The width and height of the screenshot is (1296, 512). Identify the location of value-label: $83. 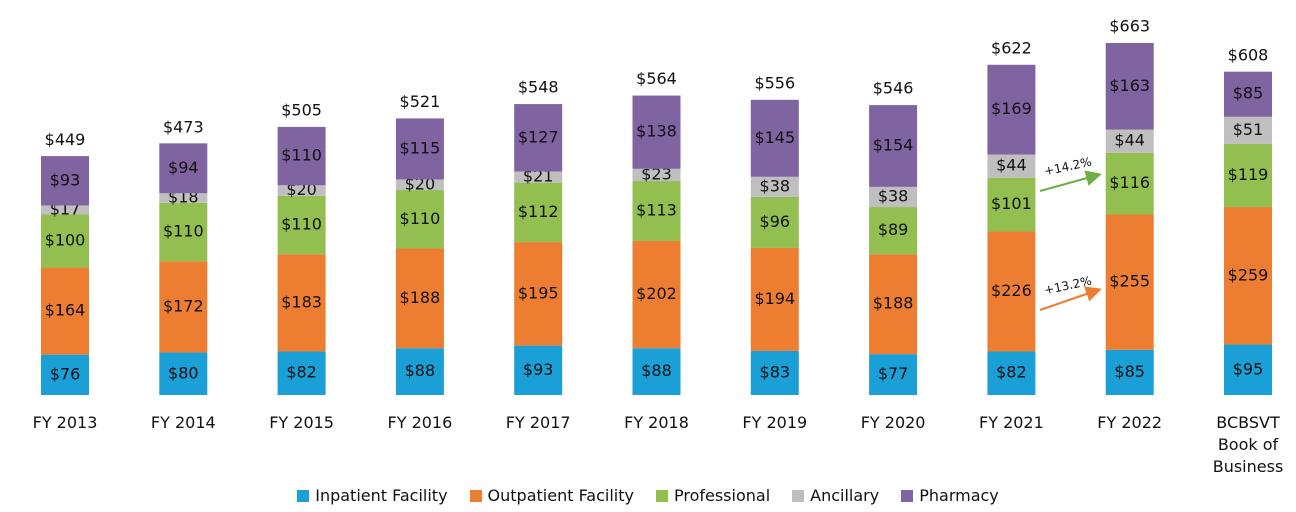
(775, 371).